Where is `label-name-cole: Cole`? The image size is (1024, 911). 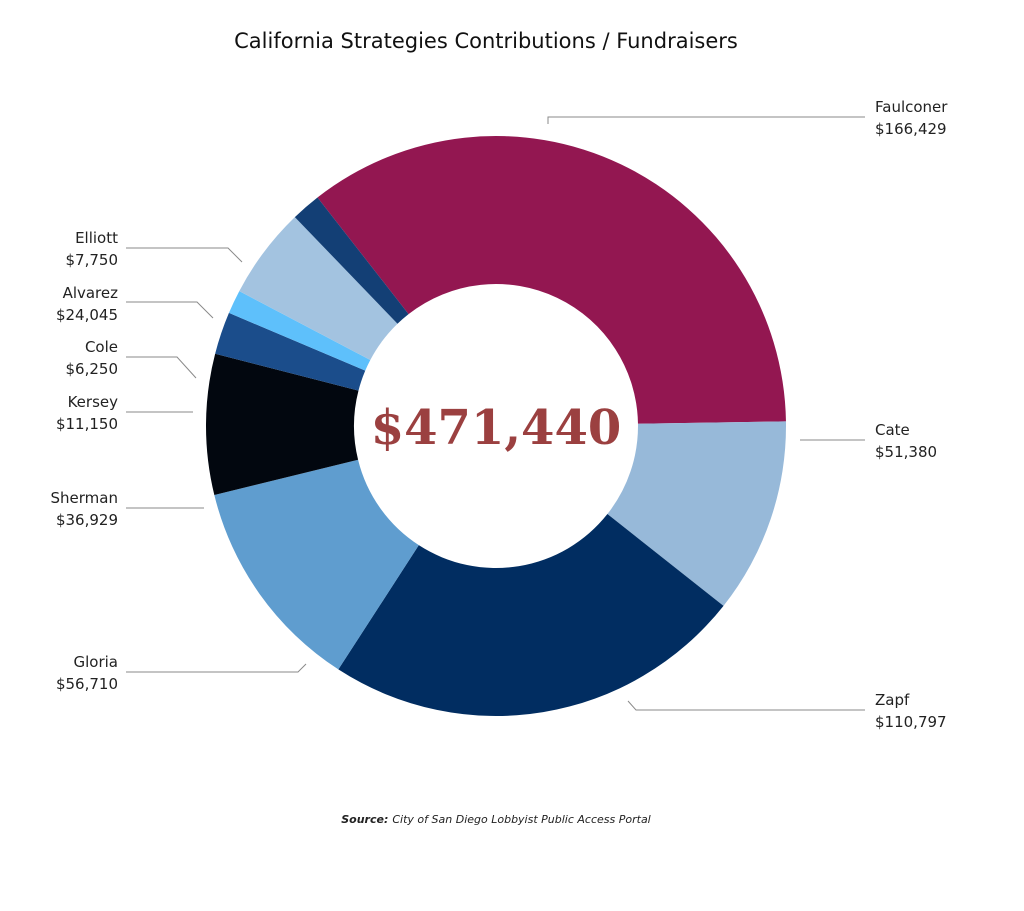 label-name-cole: Cole is located at coordinates (101, 347).